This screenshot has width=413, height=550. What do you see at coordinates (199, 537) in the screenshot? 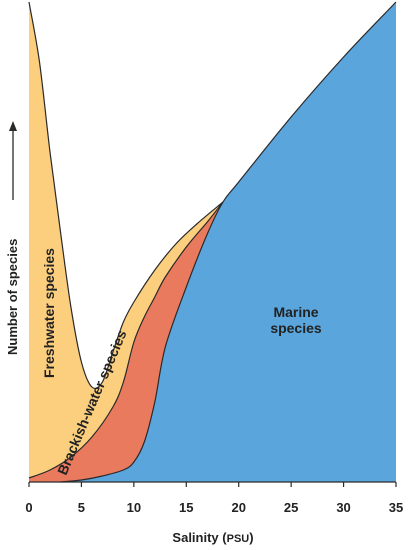
I see `x-axis-label-main: Salinity (` at bounding box center [199, 537].